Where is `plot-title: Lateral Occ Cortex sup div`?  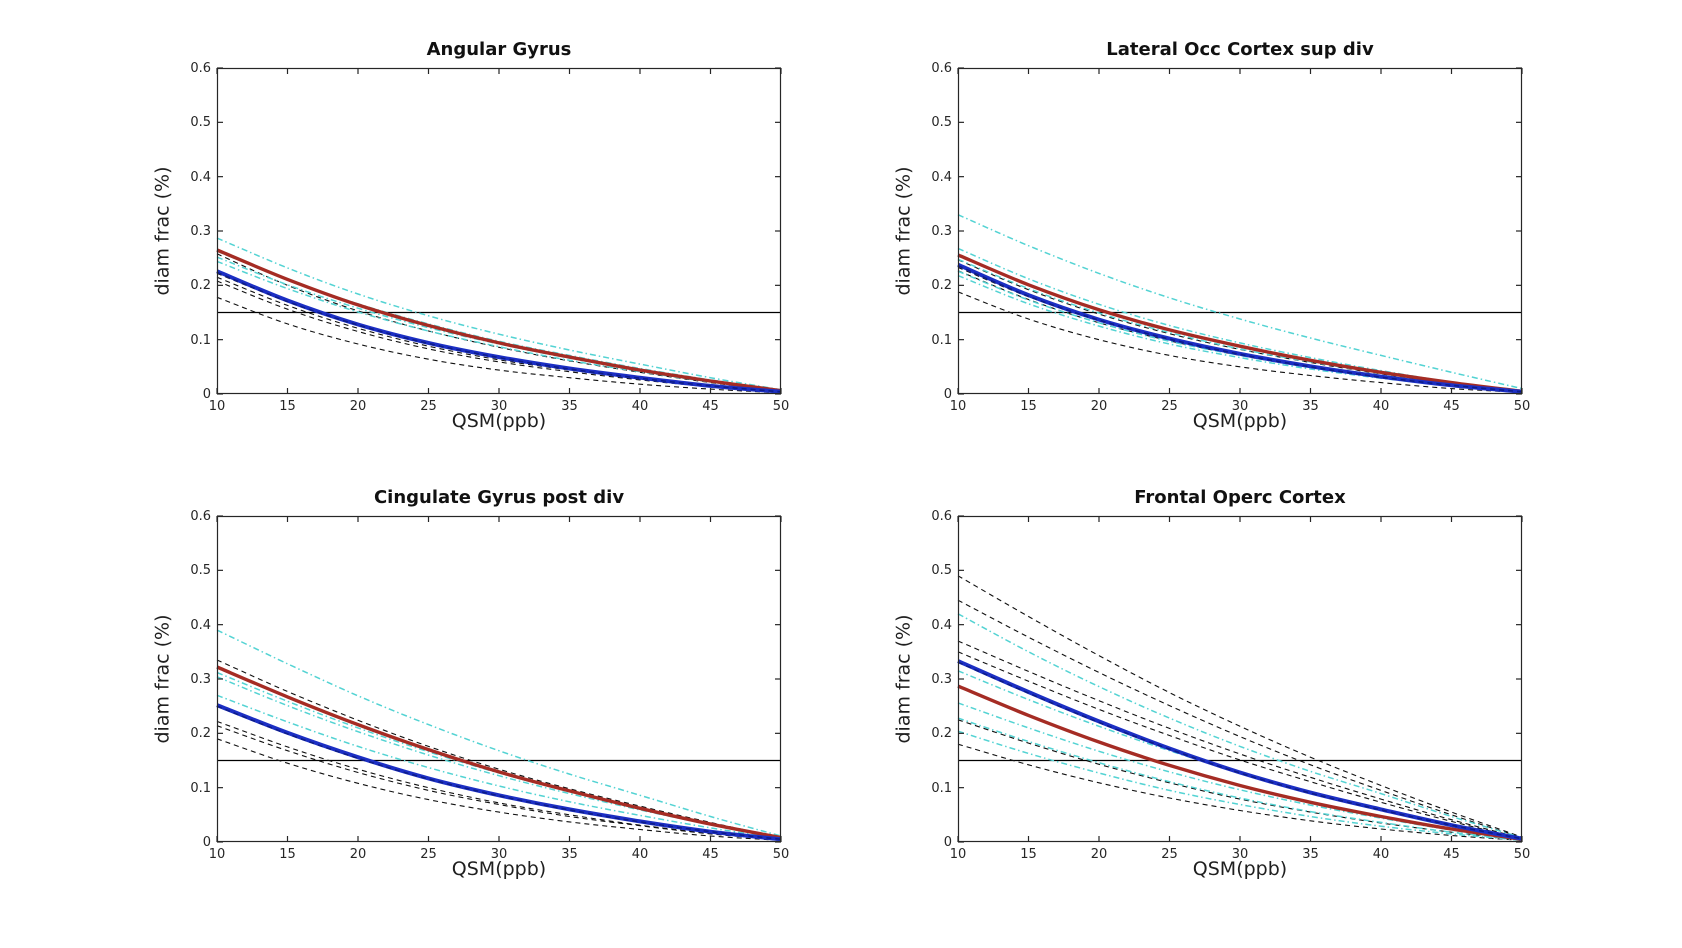 plot-title: Lateral Occ Cortex sup div is located at coordinates (1240, 49).